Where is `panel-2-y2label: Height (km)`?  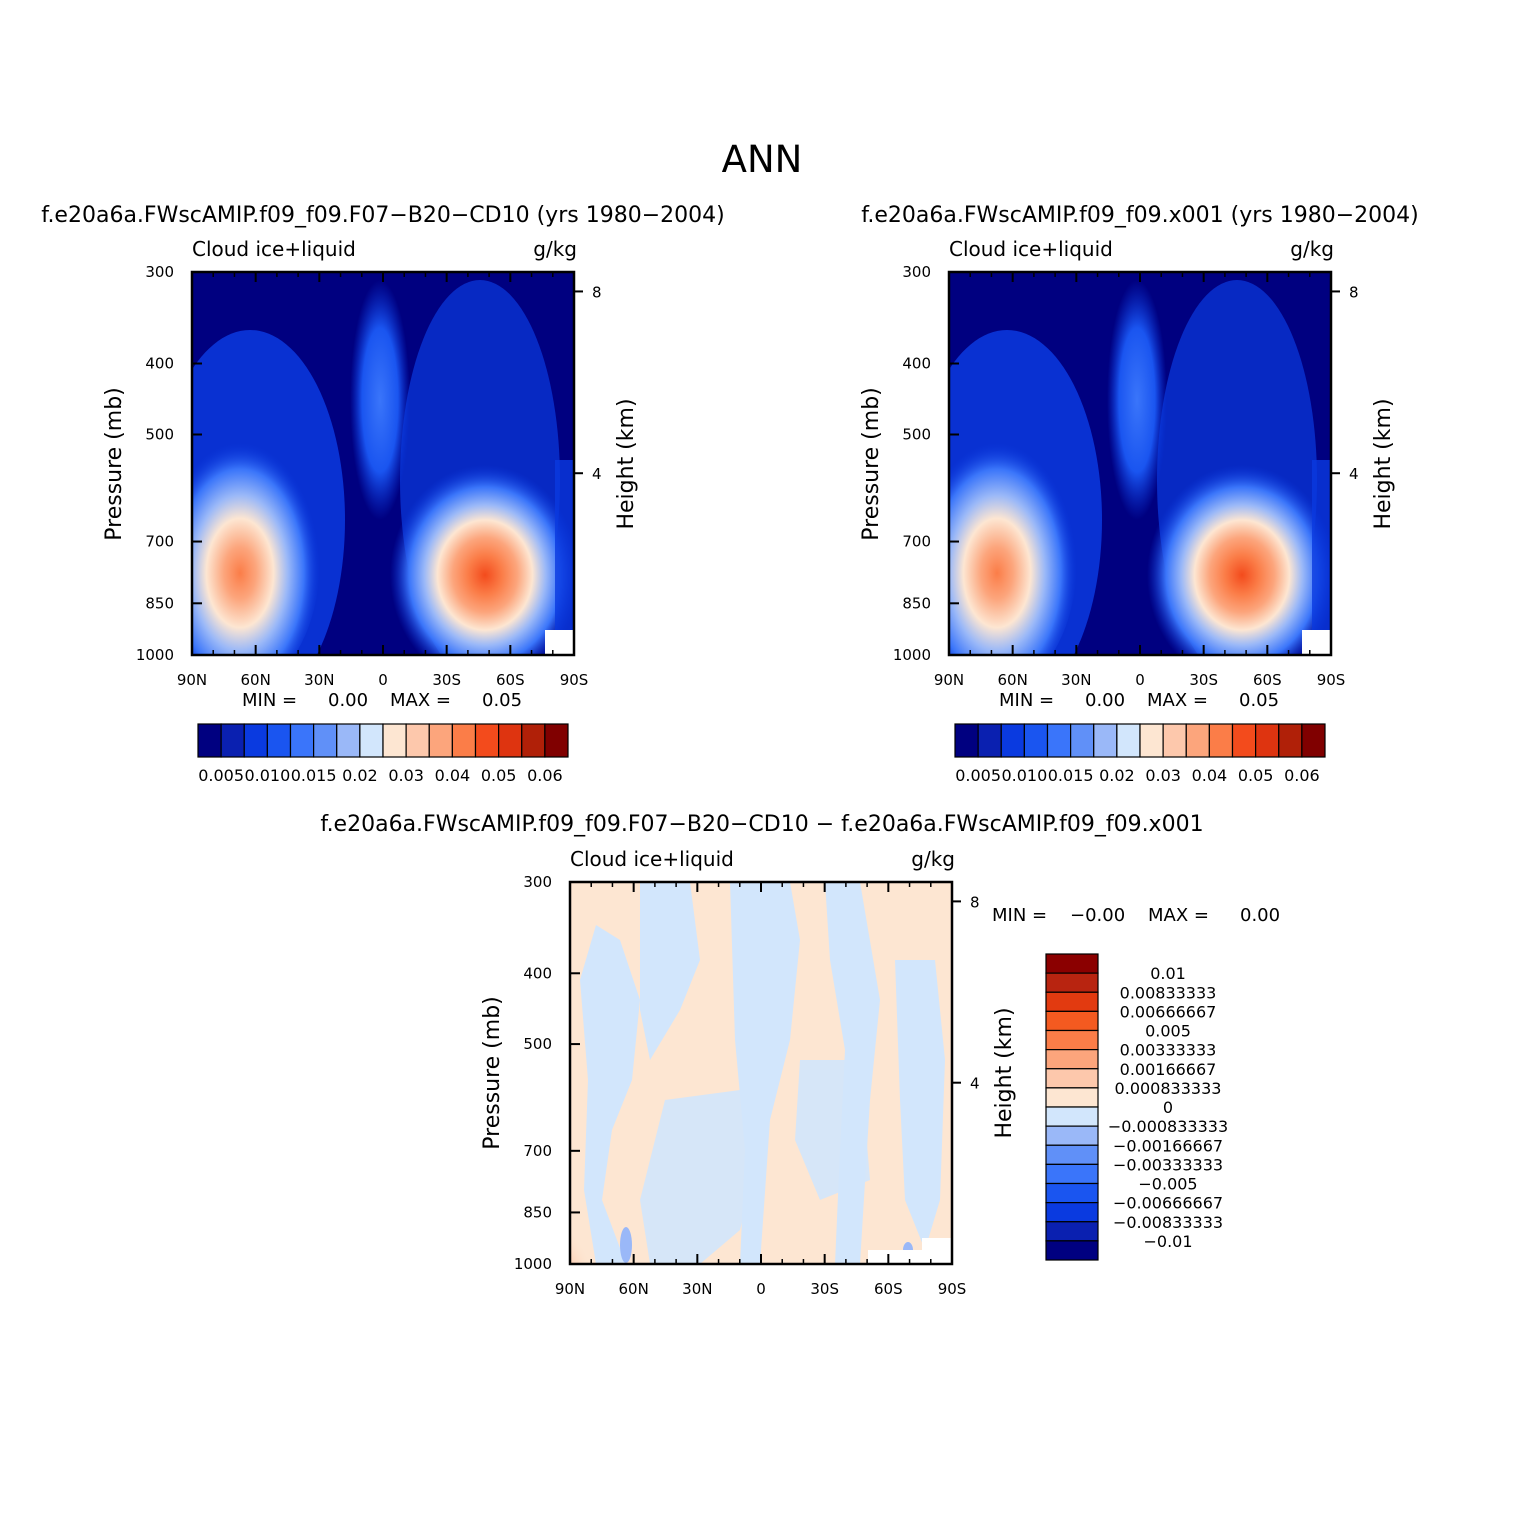 panel-2-y2label: Height (km) is located at coordinates (1004, 1072).